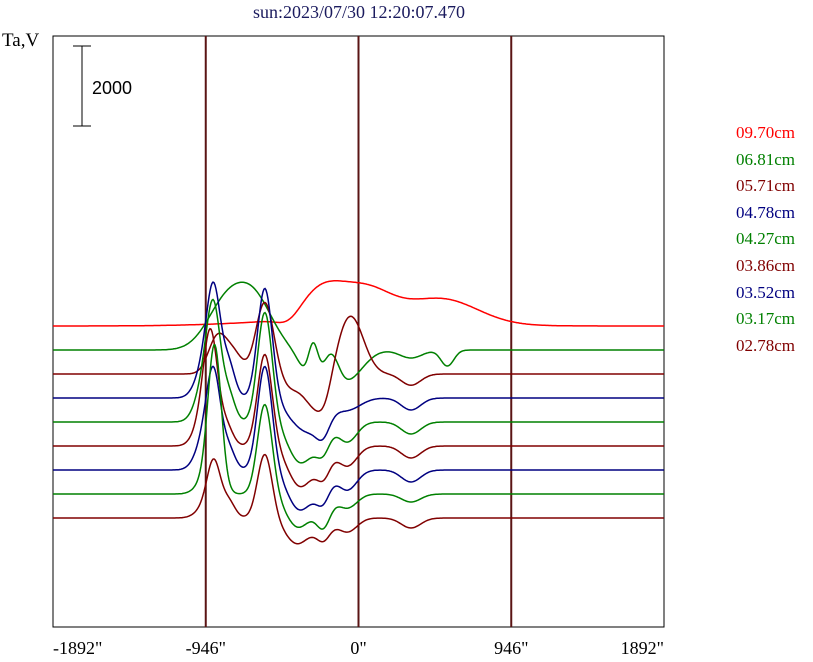 The width and height of the screenshot is (813, 662). I want to click on legend-item: 04.27cm, so click(766, 239).